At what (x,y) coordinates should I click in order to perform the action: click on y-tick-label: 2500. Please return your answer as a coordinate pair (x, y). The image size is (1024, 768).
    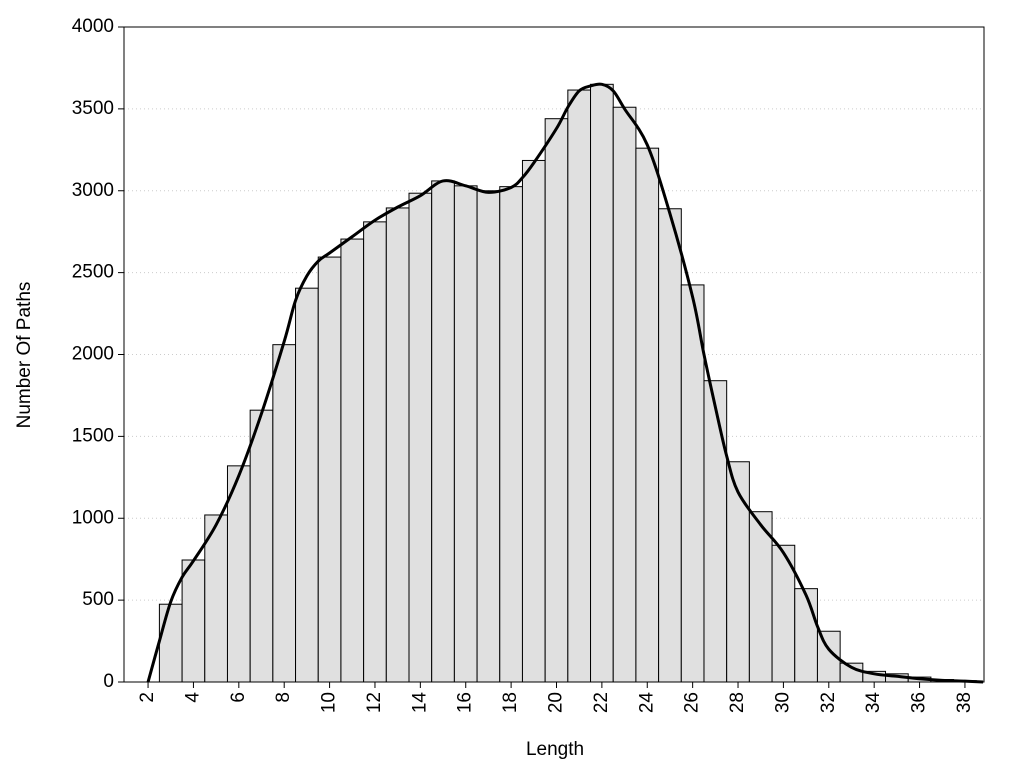
    Looking at the image, I should click on (93, 272).